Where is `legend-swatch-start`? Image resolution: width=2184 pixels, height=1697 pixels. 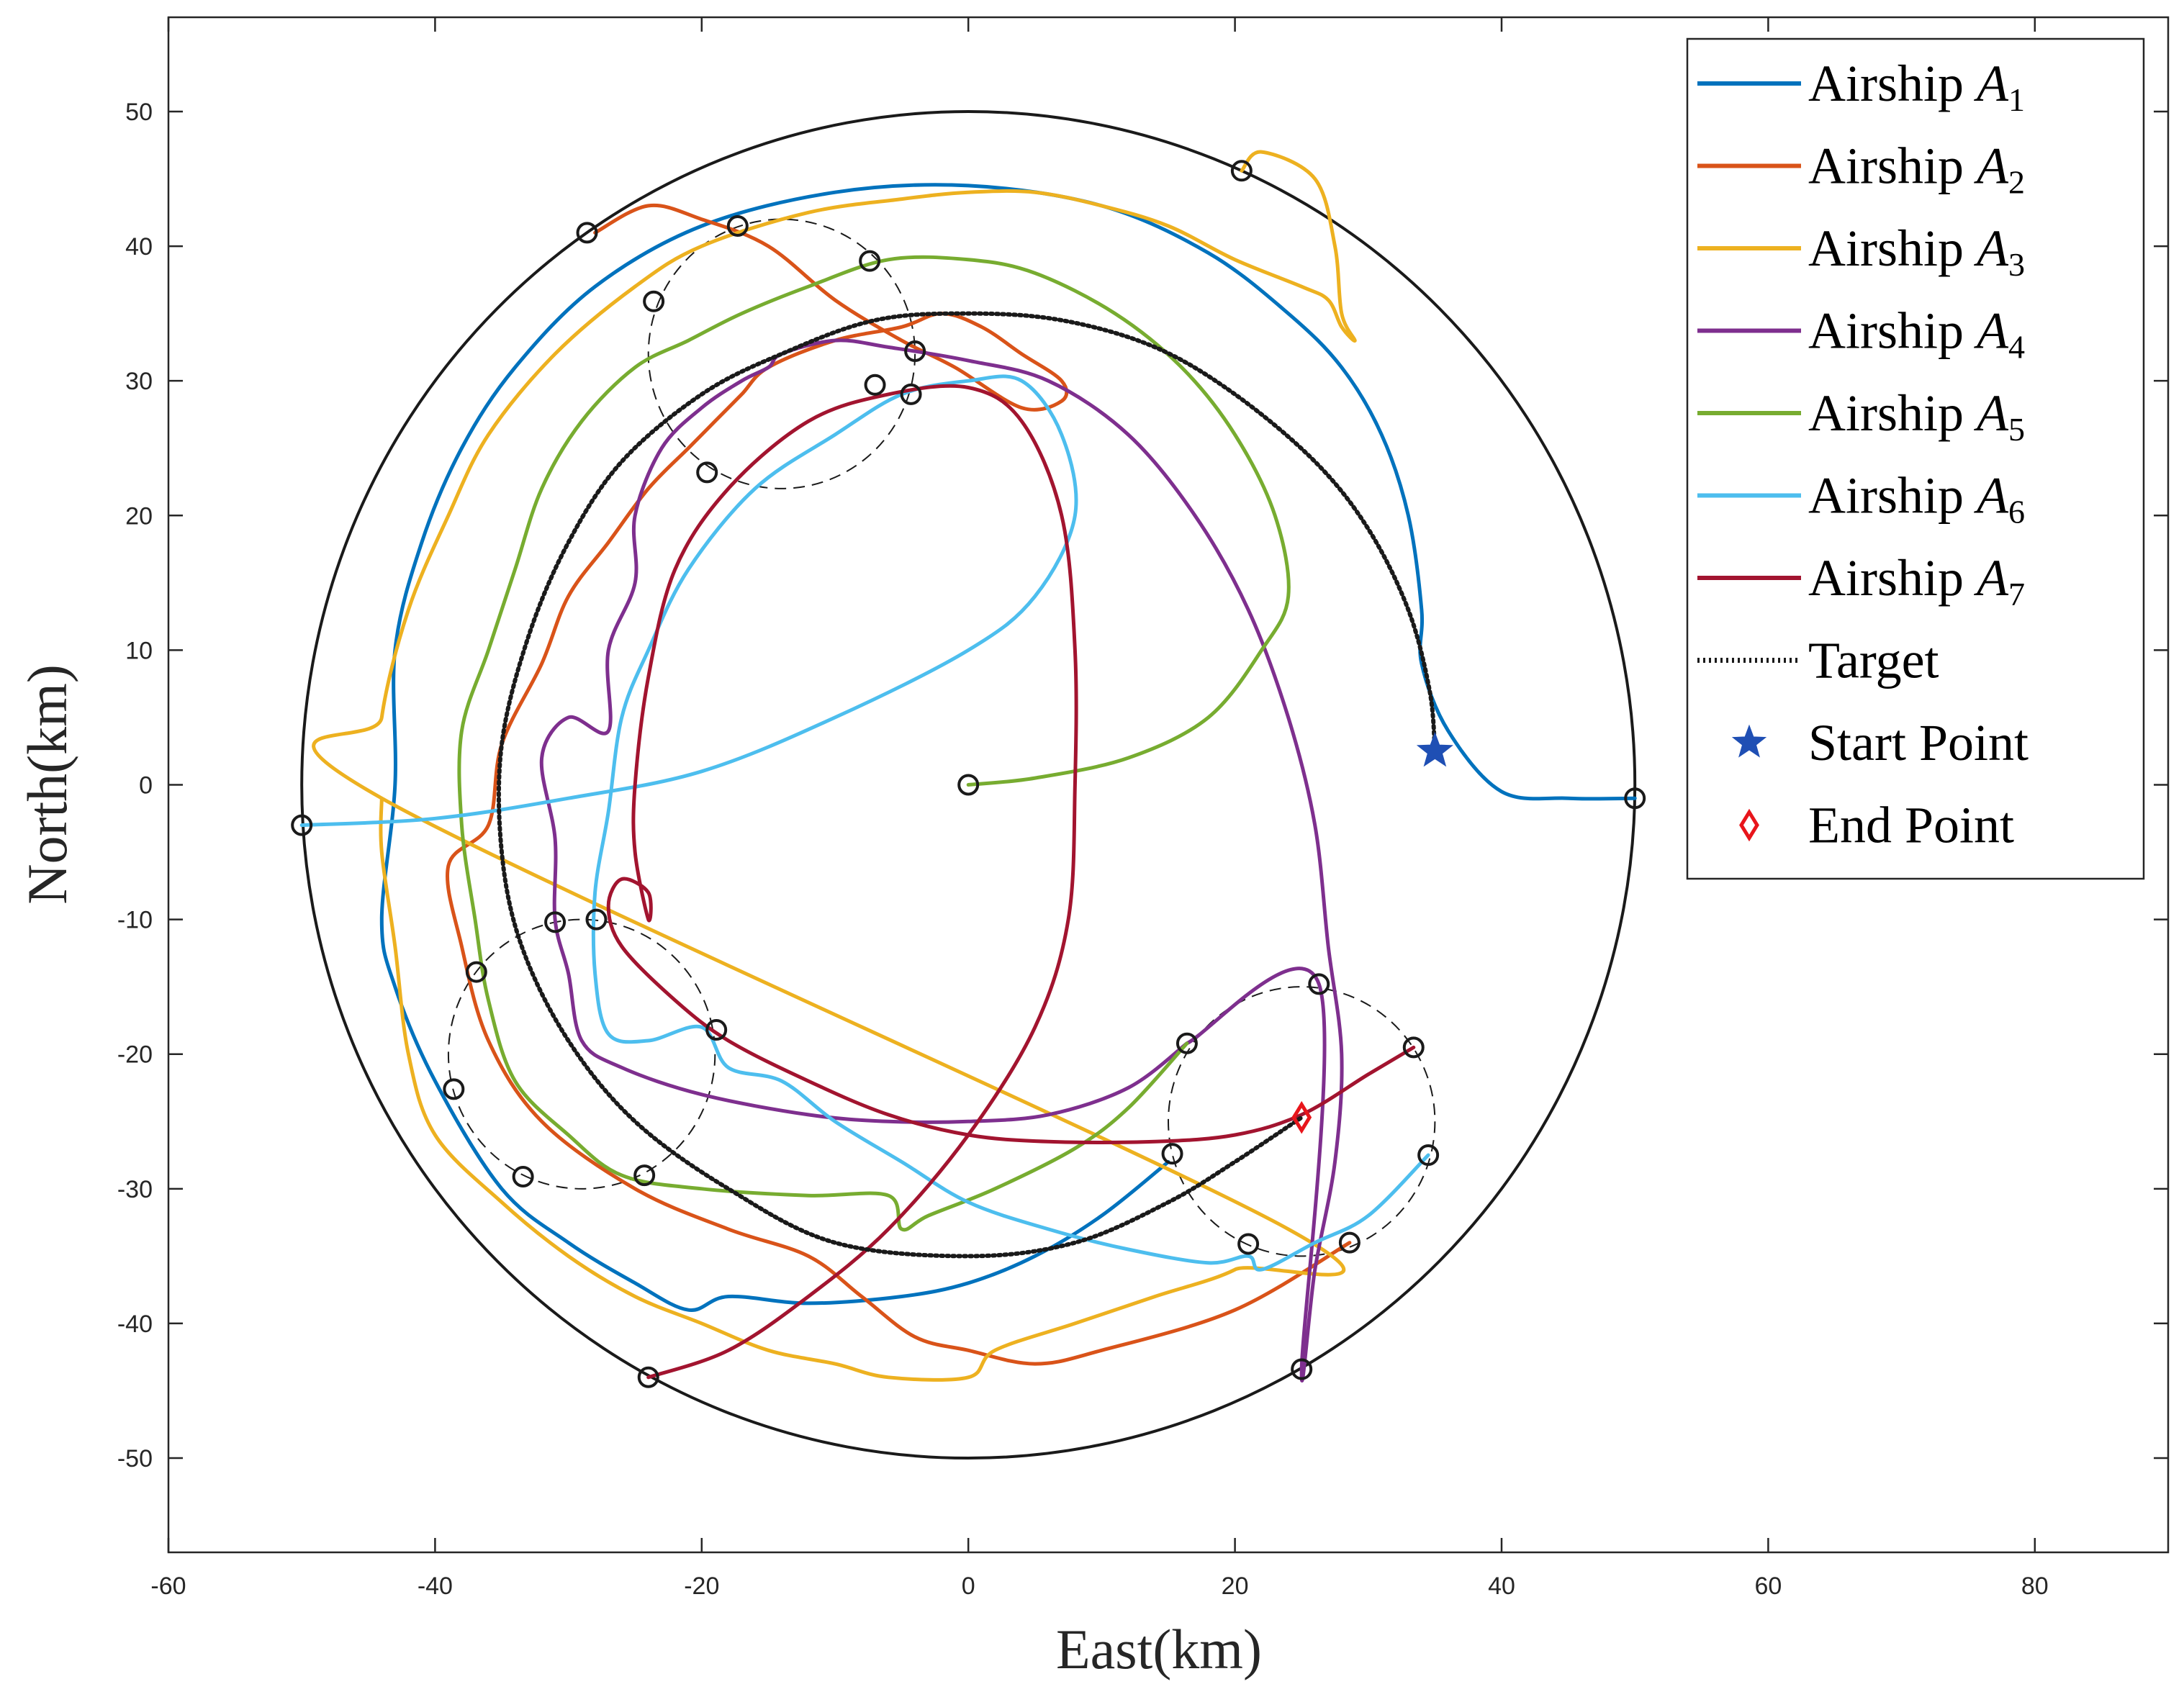 legend-swatch-start is located at coordinates (1749, 741).